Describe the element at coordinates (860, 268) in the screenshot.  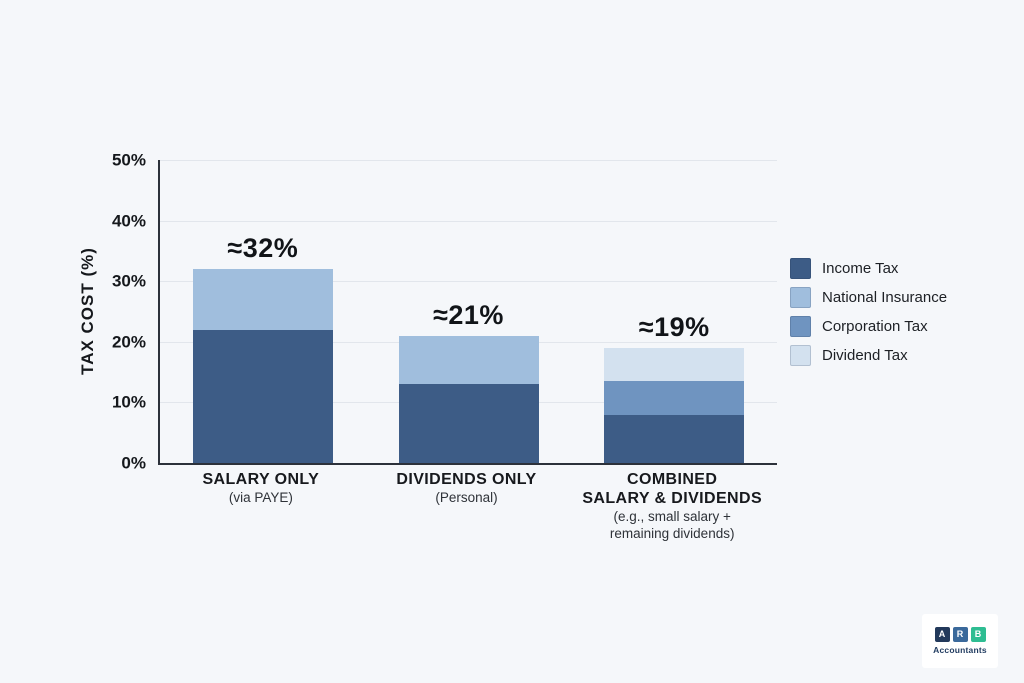
I see `legend-label: Income Tax` at that location.